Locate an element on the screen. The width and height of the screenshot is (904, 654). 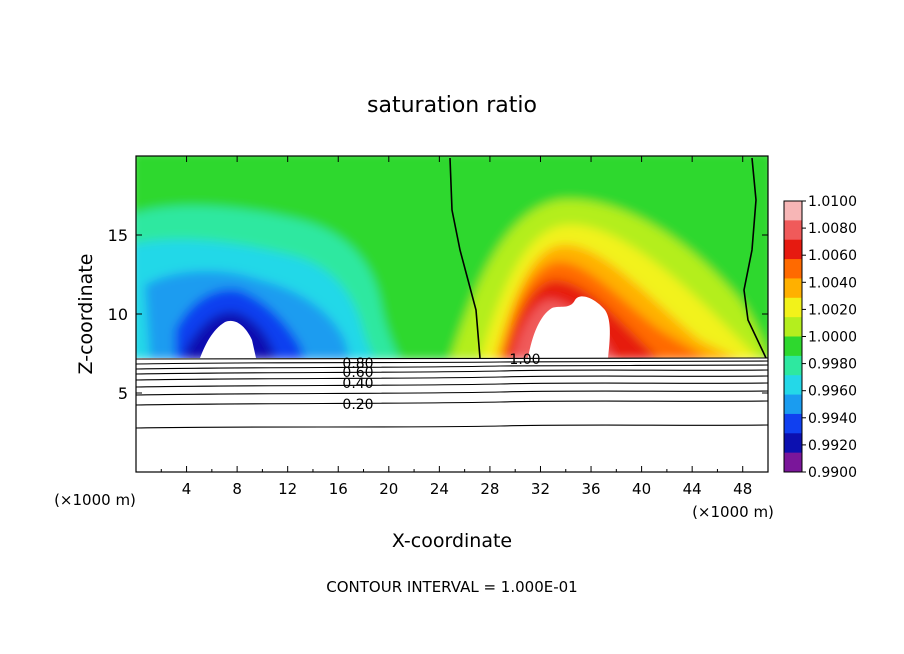
colorbar-label: 1.0040 is located at coordinates (832, 283).